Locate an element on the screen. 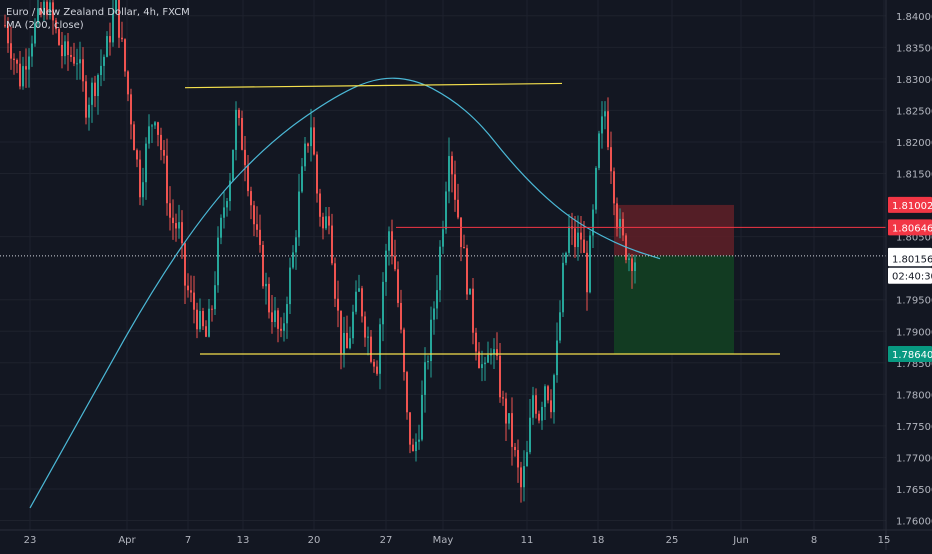 The width and height of the screenshot is (932, 554). price-tick-label: 1.79500 is located at coordinates (914, 301).